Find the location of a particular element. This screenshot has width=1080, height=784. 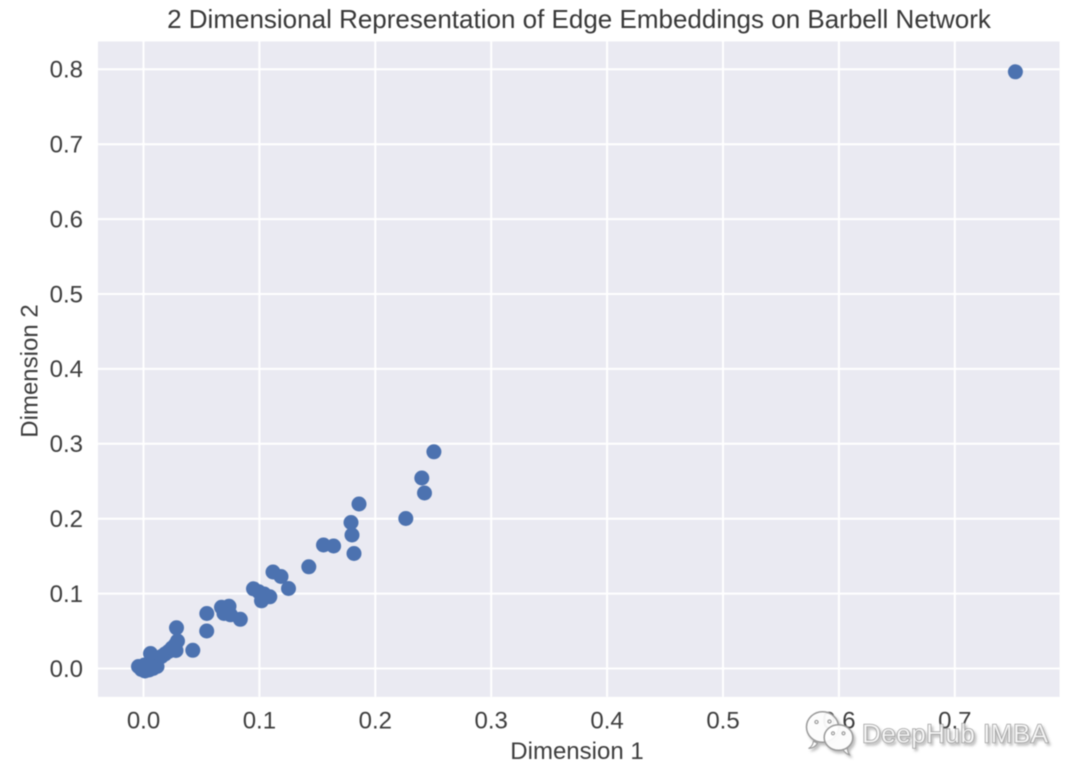

svg-text: Dimension 1 is located at coordinates (576, 751).